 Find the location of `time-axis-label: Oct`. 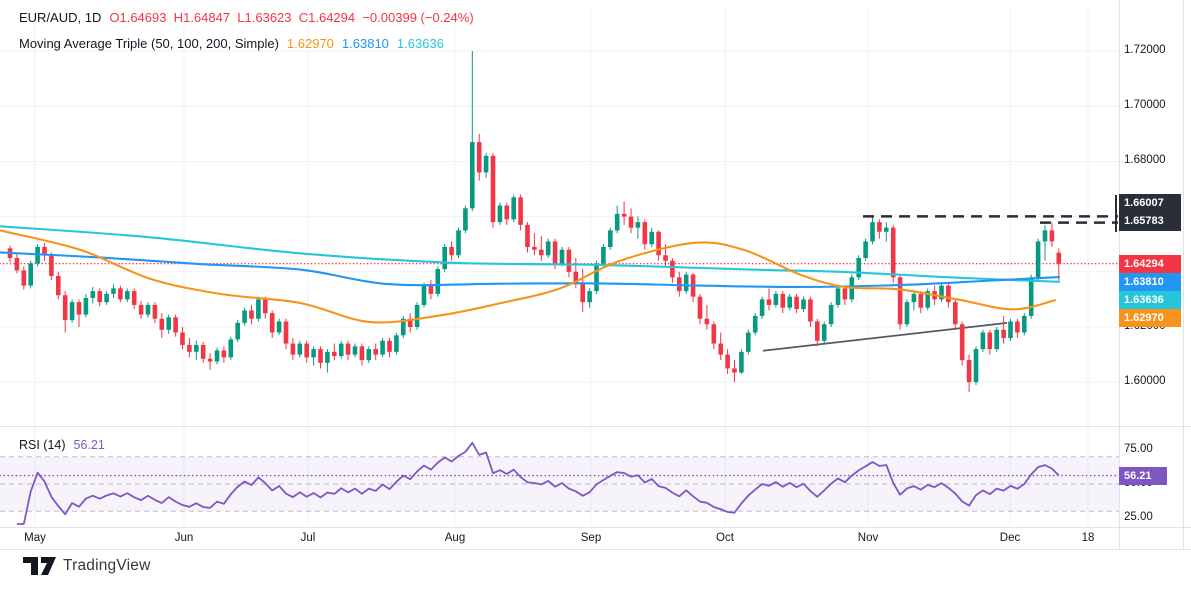

time-axis-label: Oct is located at coordinates (725, 538).